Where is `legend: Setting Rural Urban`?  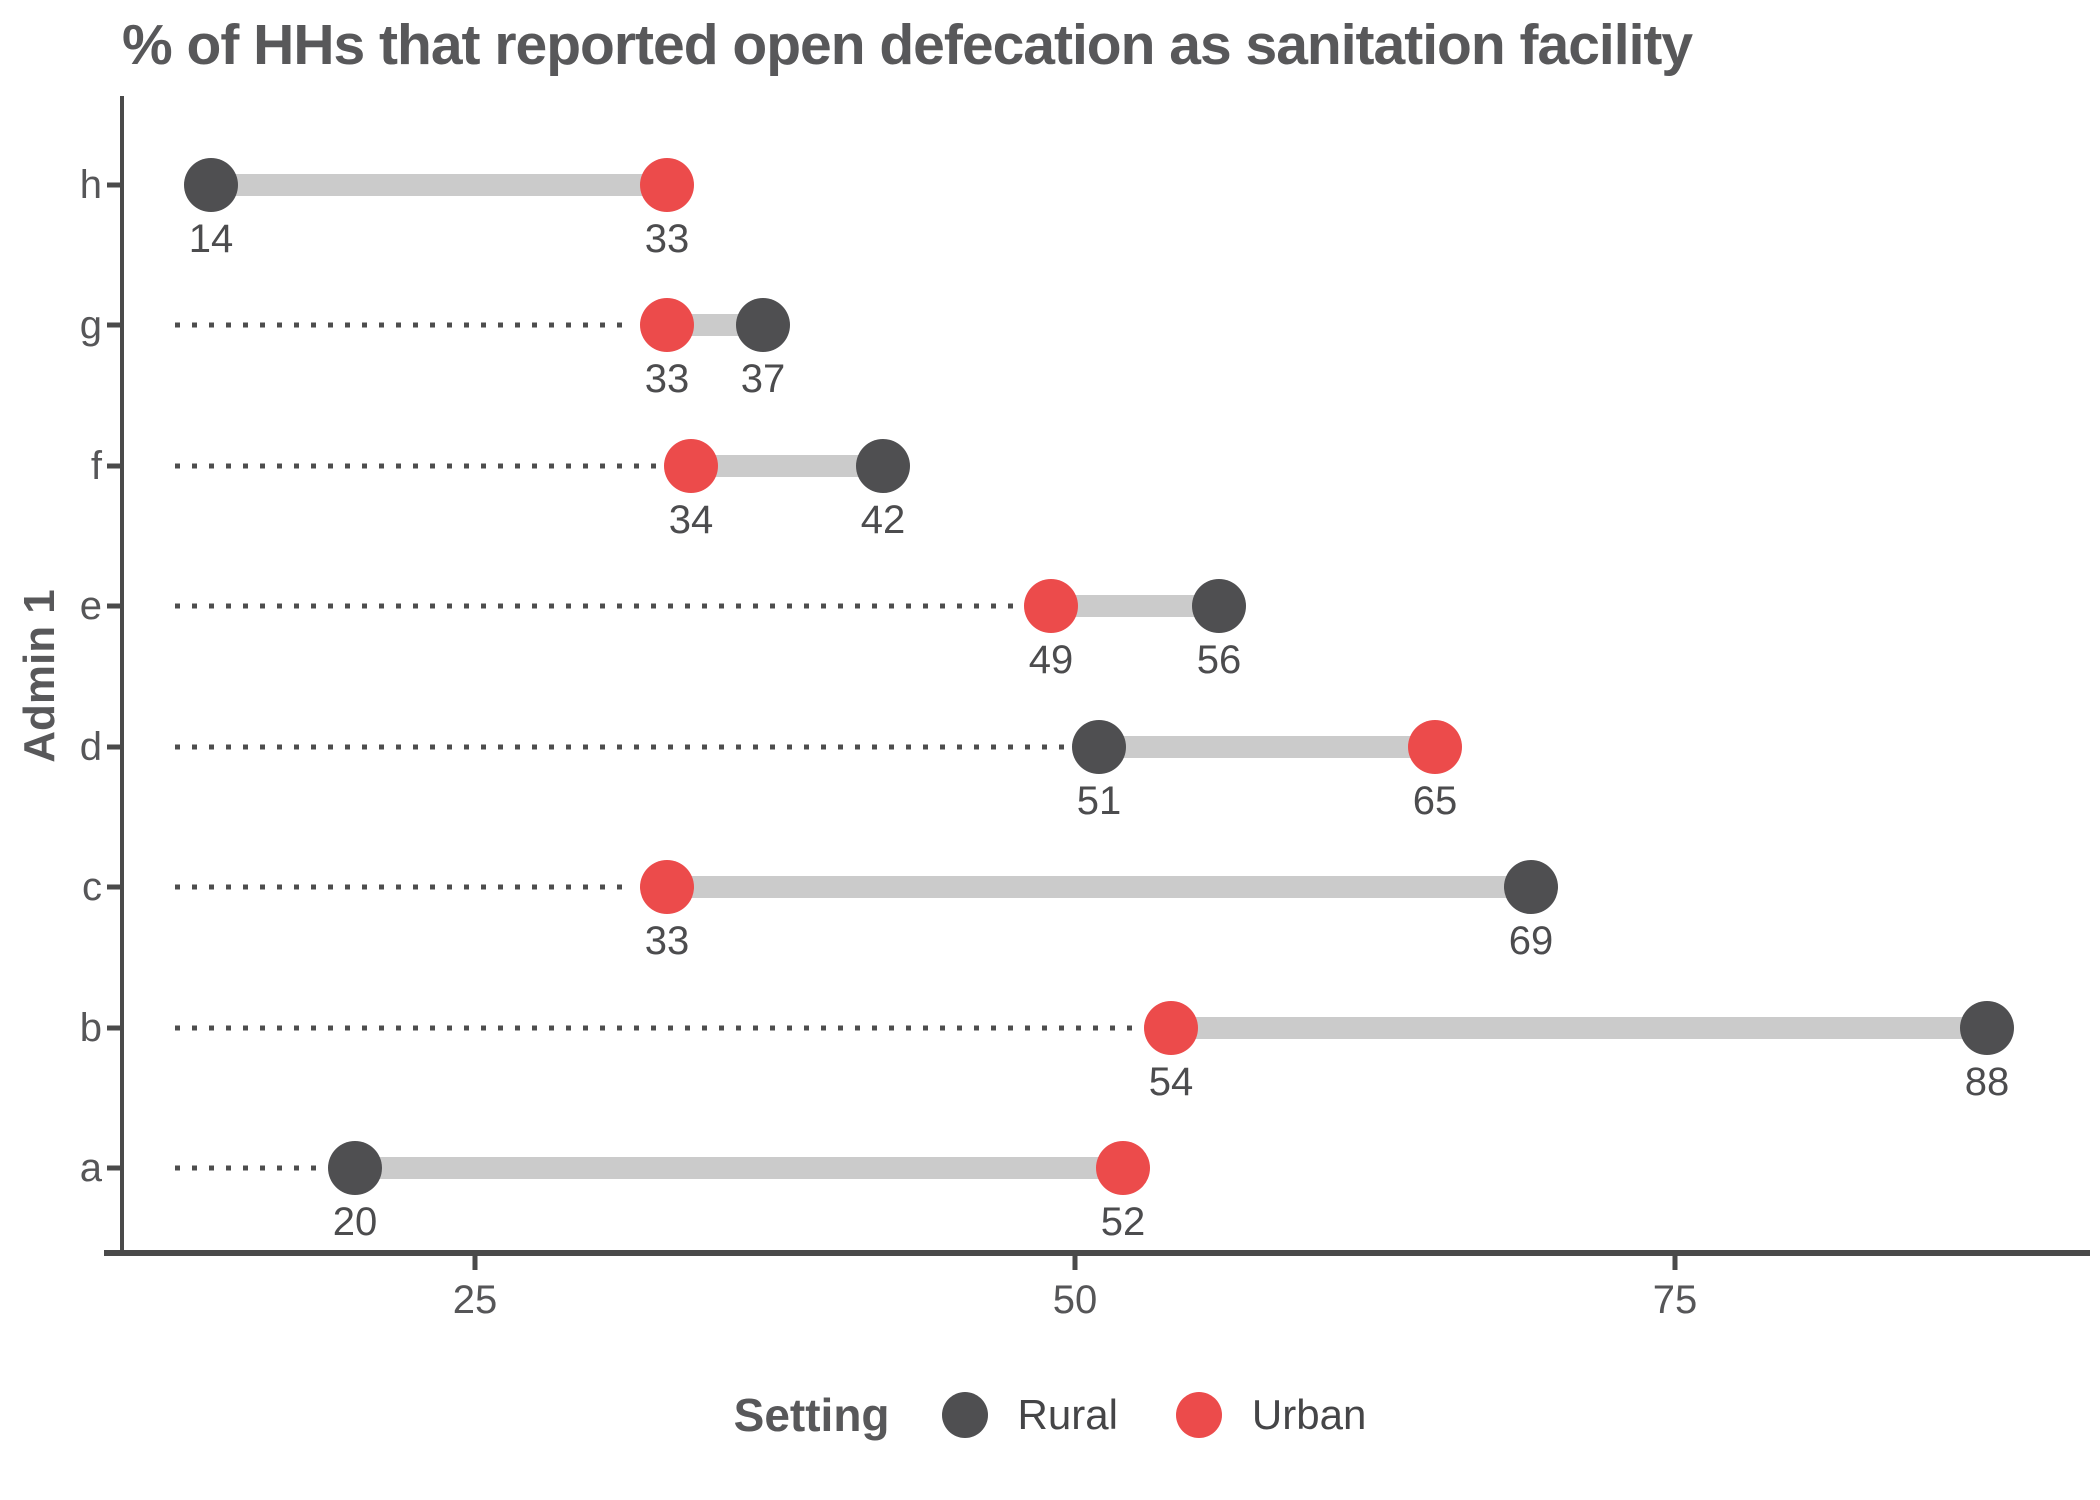
legend: Setting Rural Urban is located at coordinates (1050, 1415).